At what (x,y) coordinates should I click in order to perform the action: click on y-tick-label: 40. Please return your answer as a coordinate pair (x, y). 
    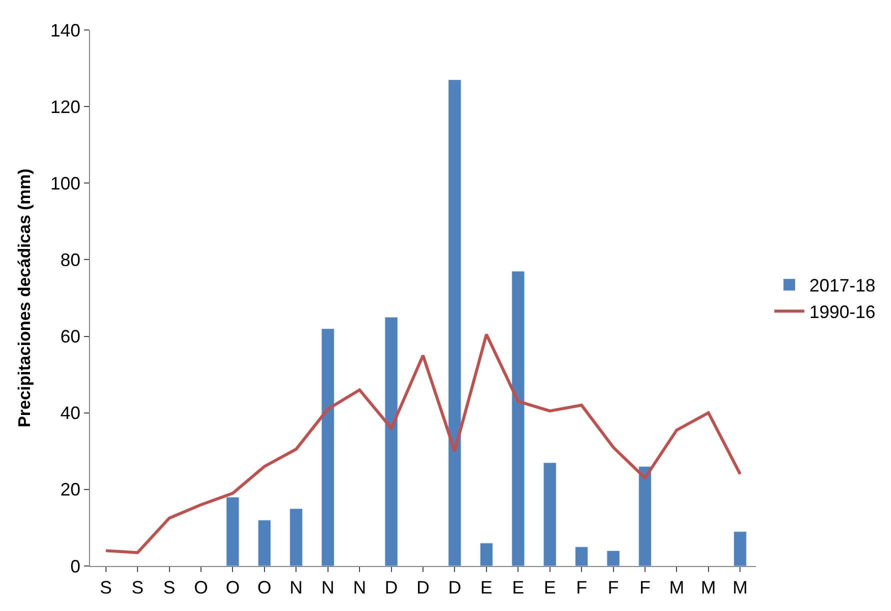
    Looking at the image, I should click on (70, 413).